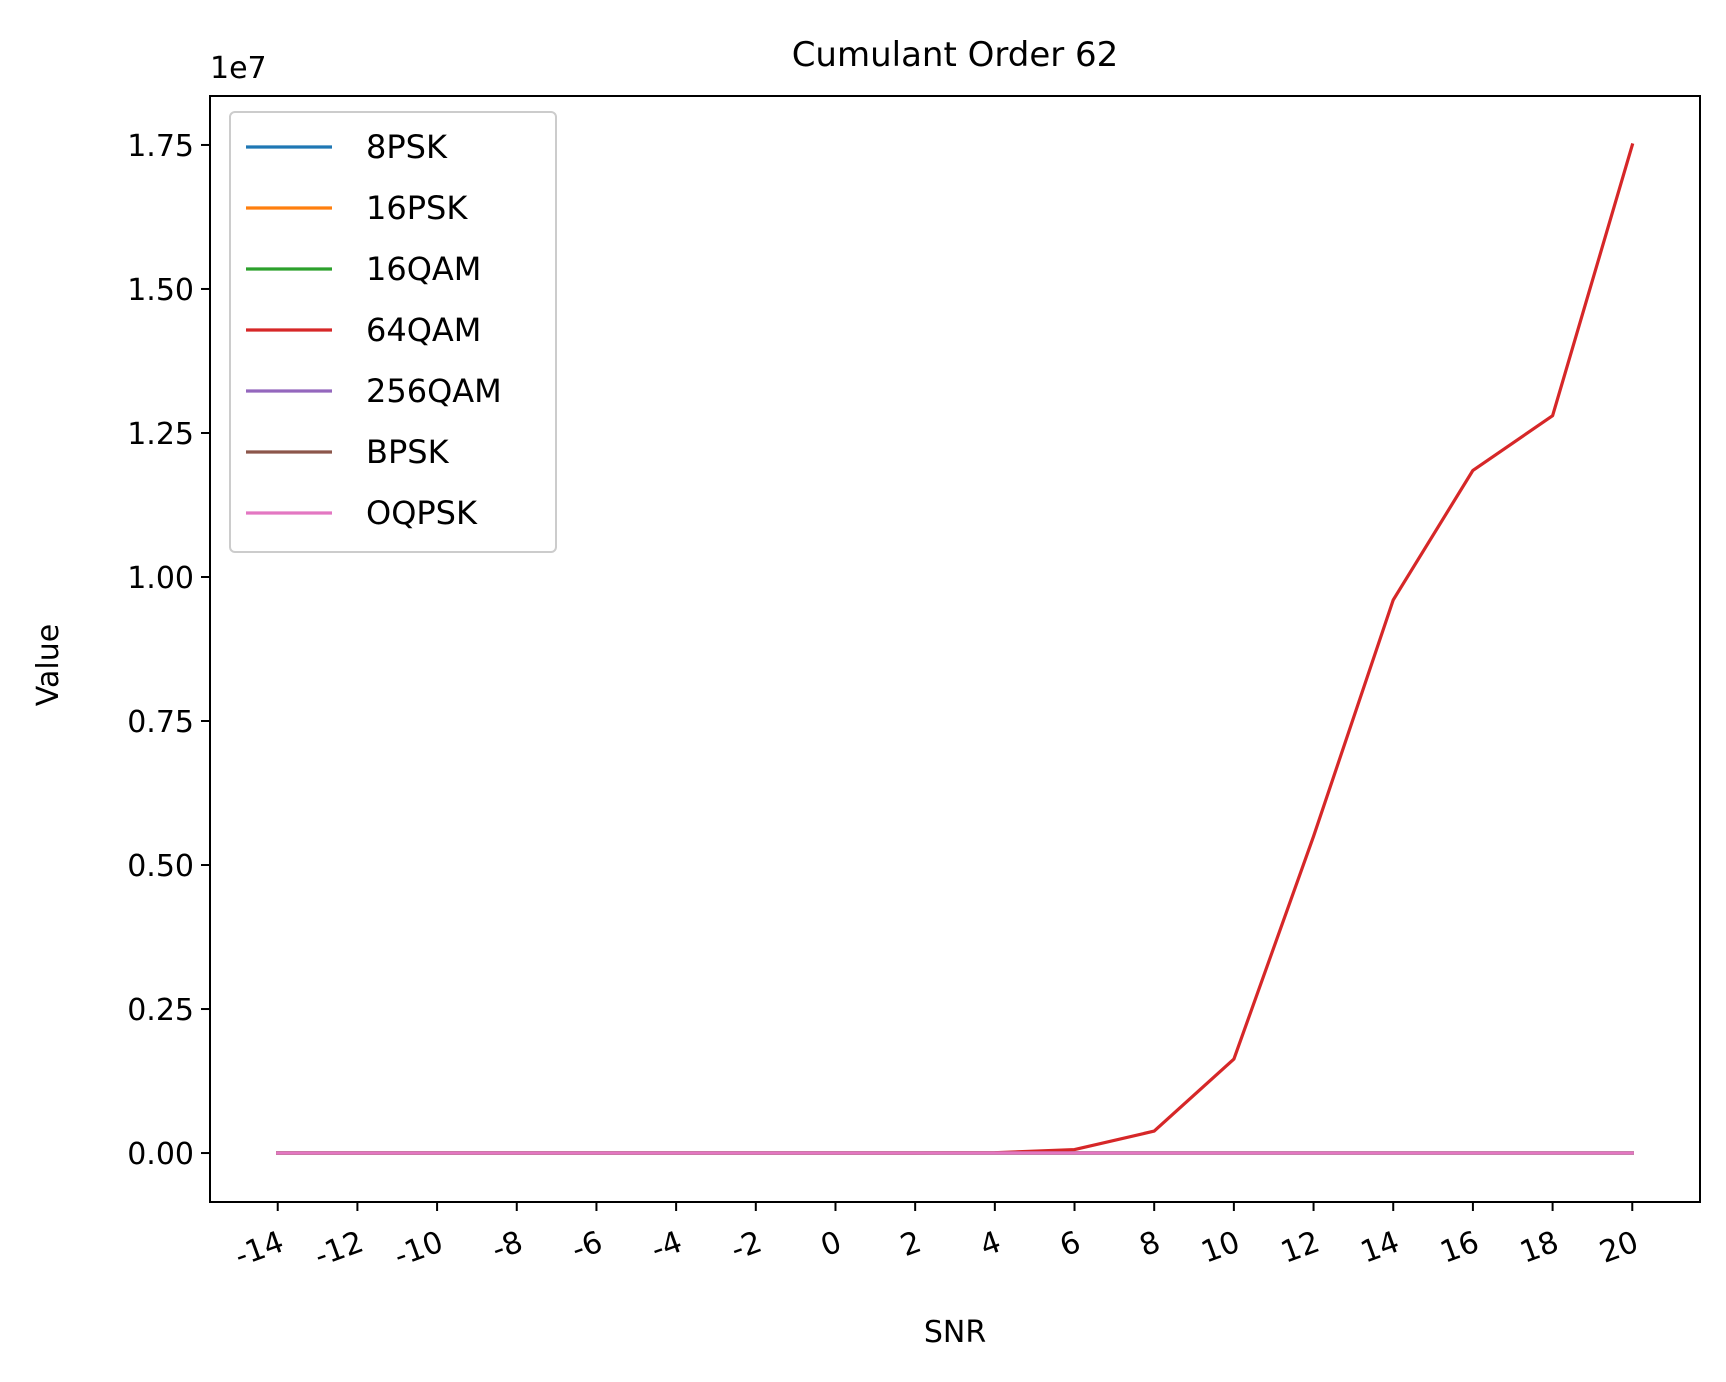  I want to click on x-tick-label: 4, so click(991, 1244).